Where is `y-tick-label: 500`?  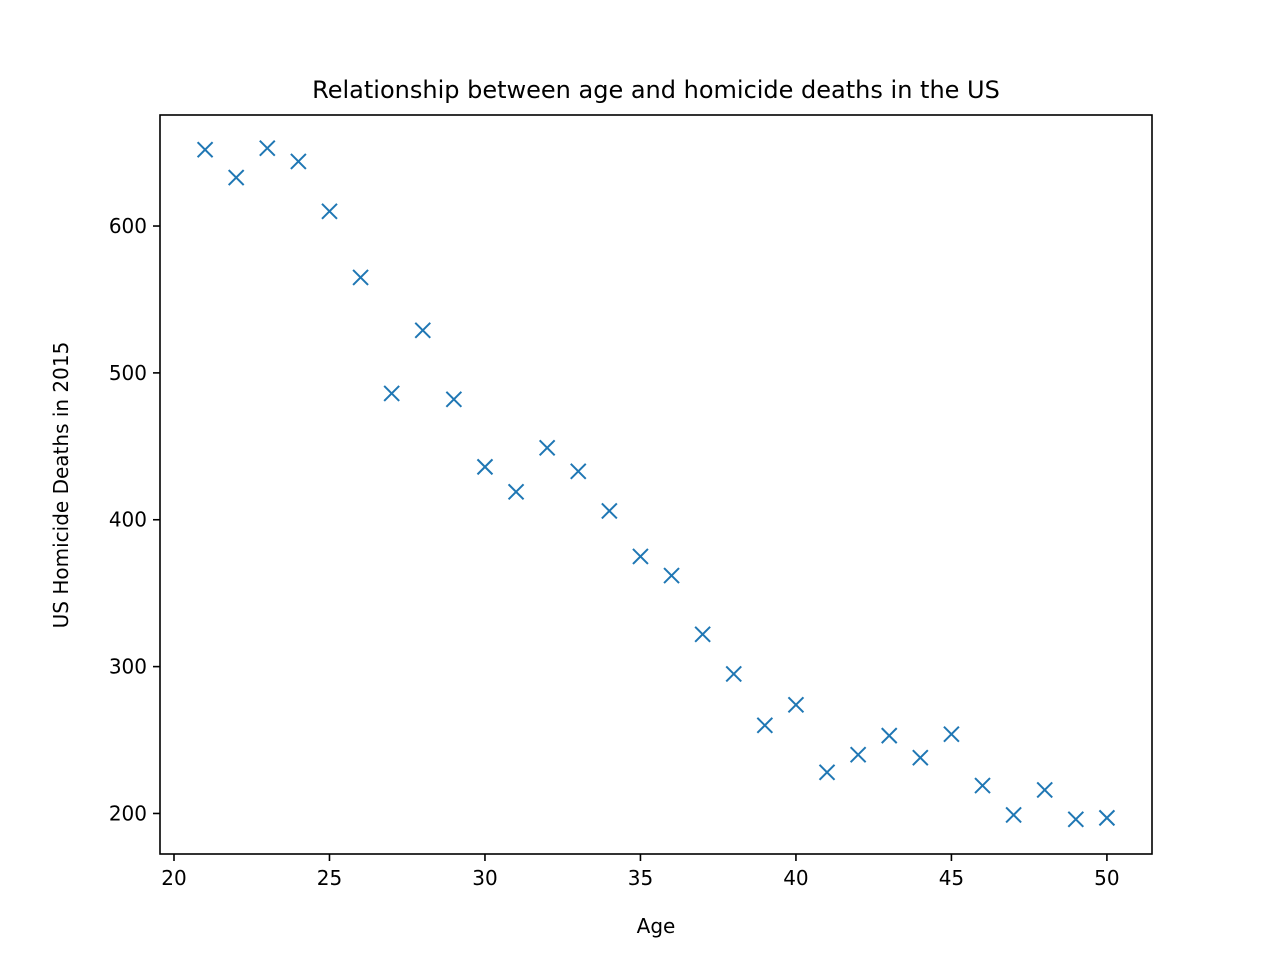
y-tick-label: 500 is located at coordinates (128, 373).